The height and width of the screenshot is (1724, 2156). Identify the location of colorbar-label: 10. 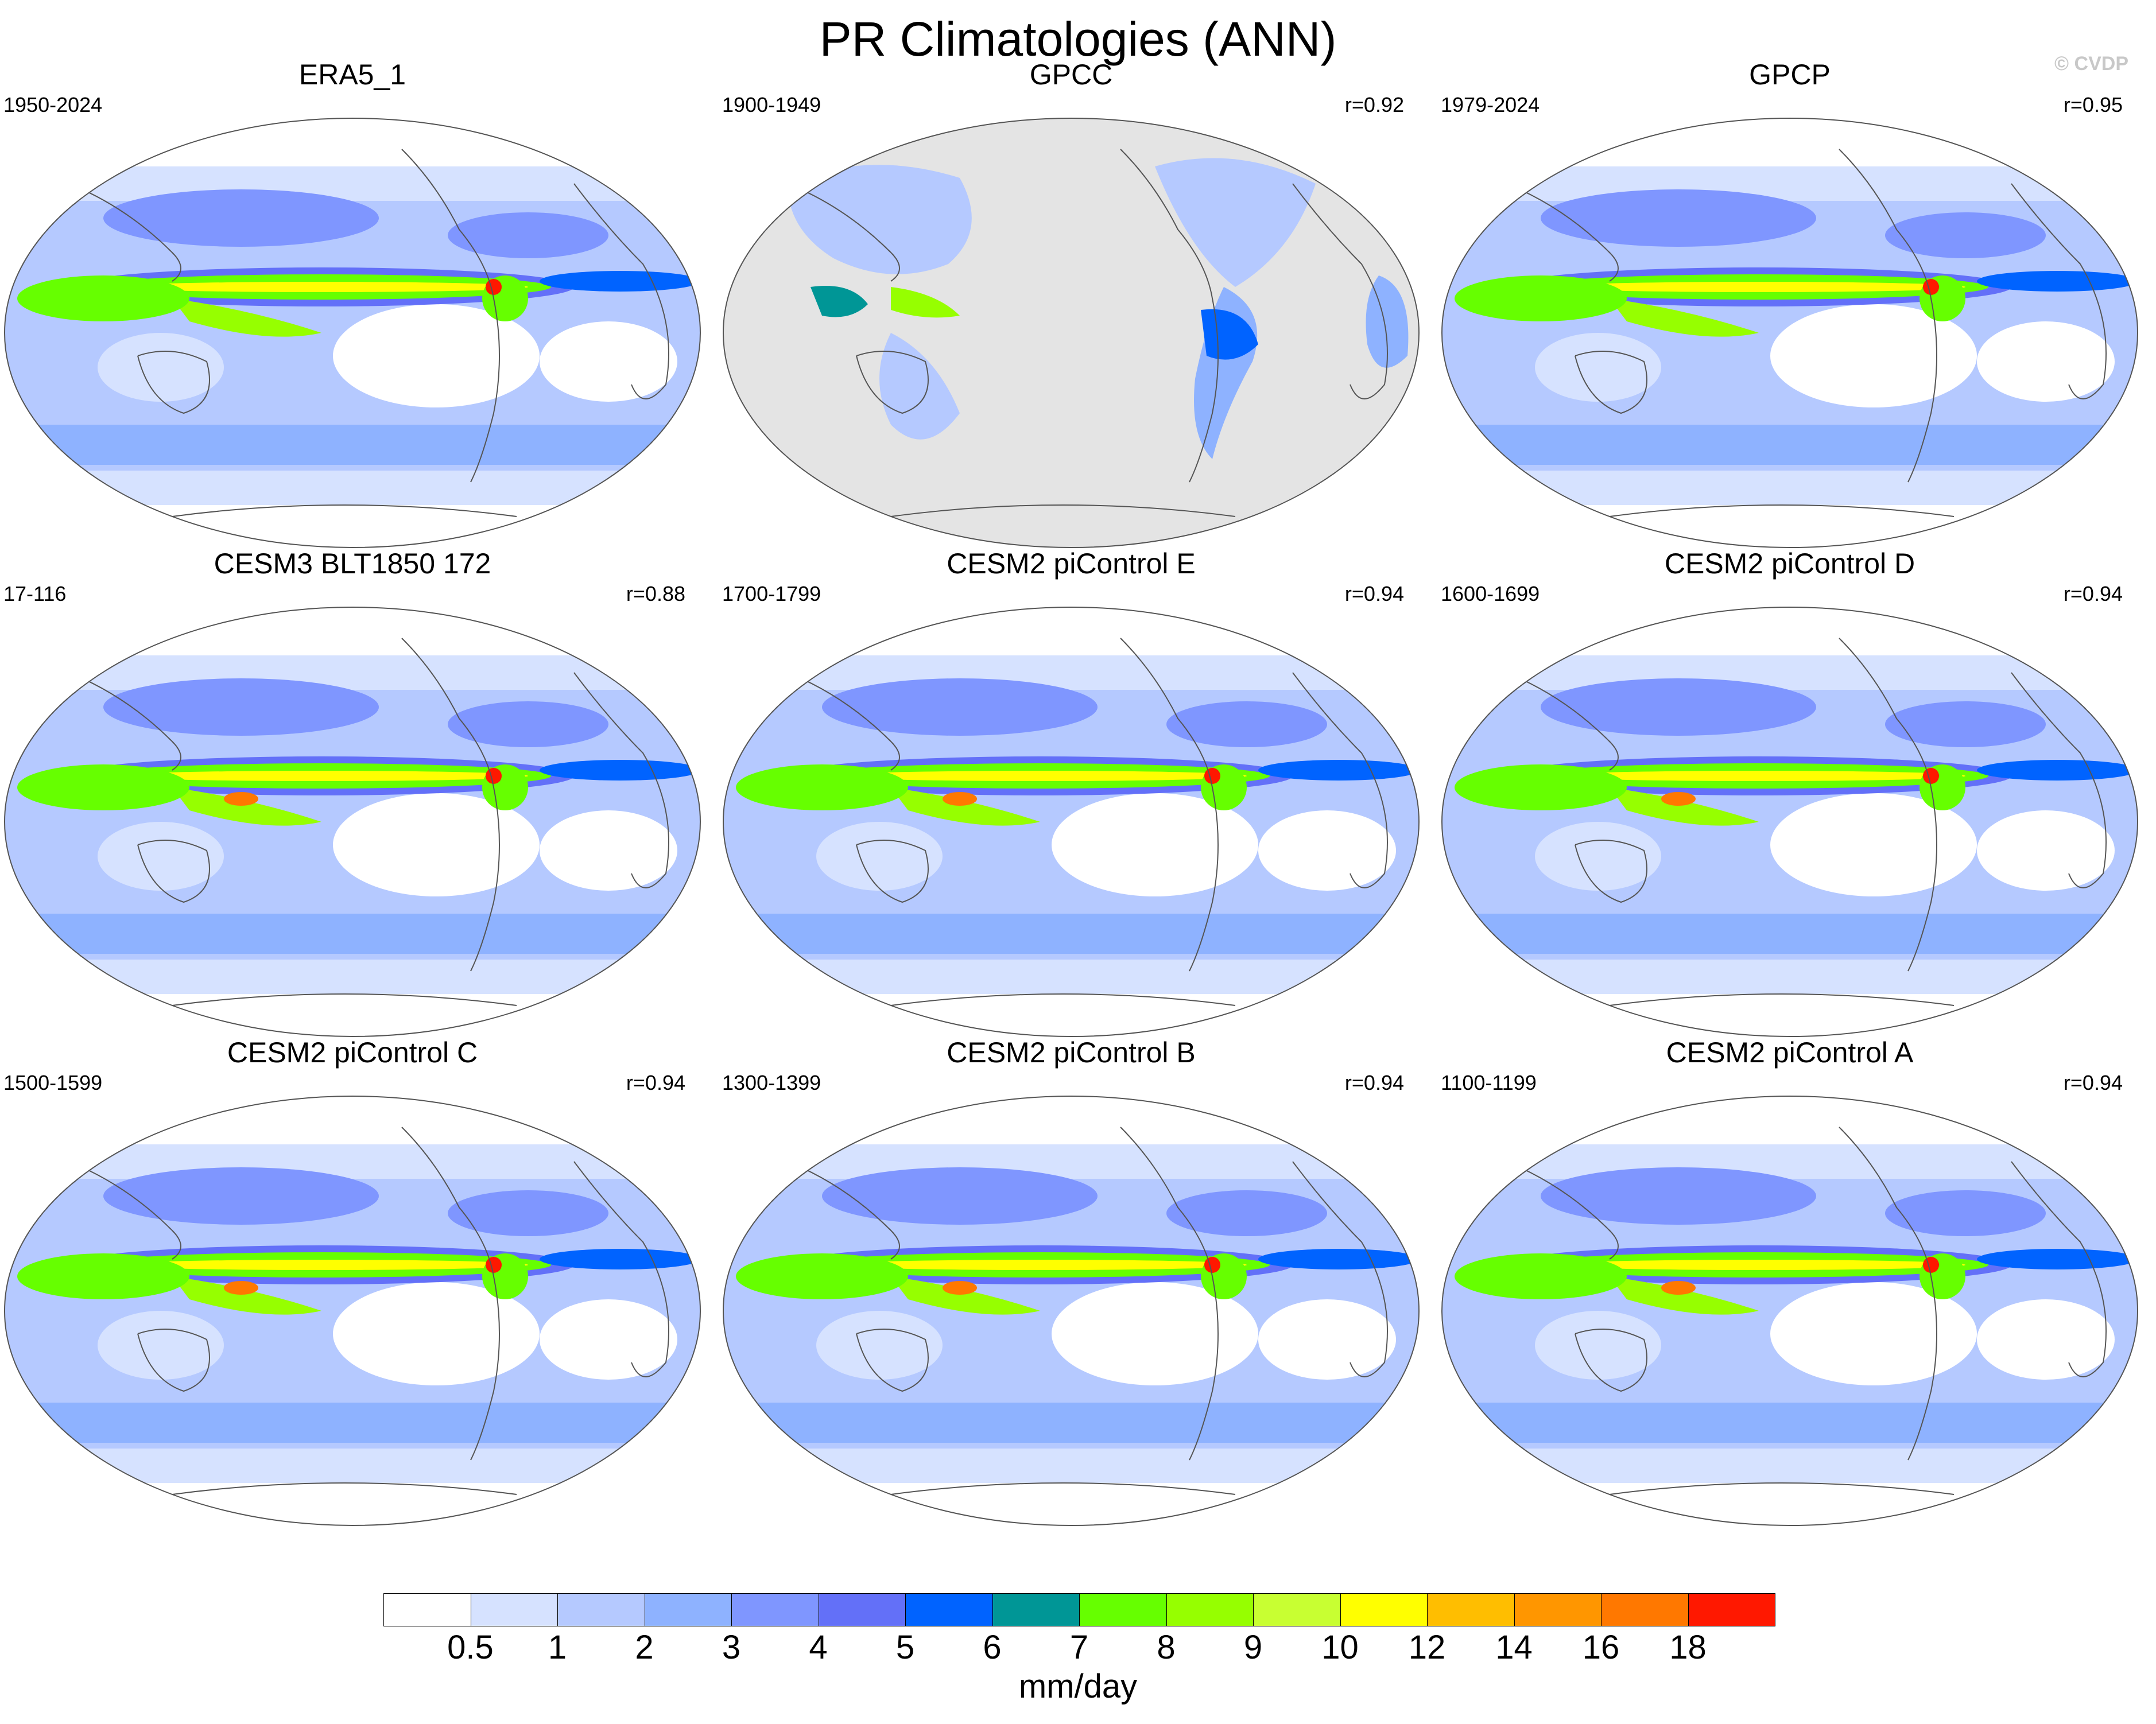
(1340, 1647).